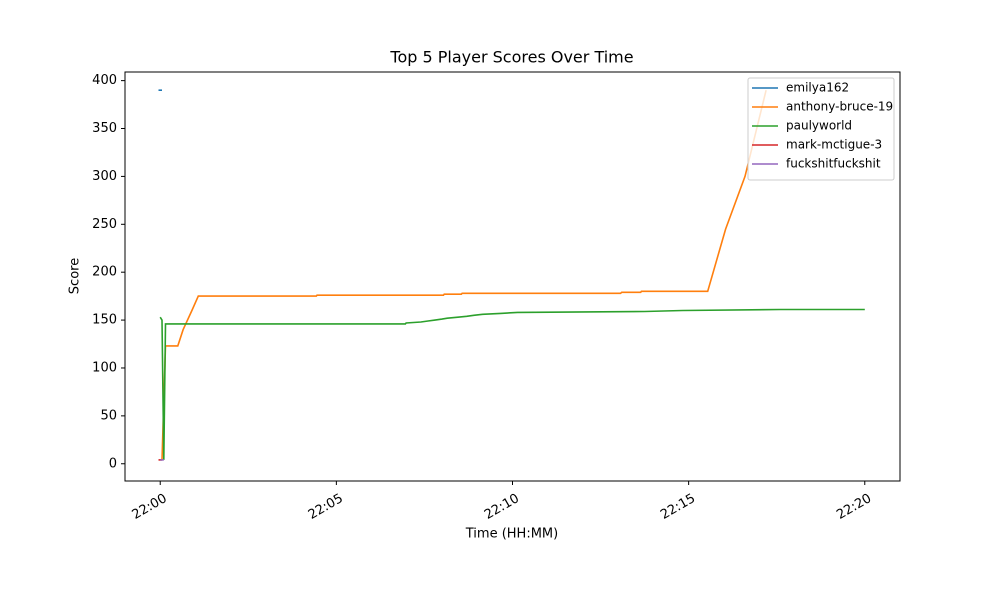 This screenshot has width=1000, height=604. Describe the element at coordinates (108, 415) in the screenshot. I see `y-tick-label: 50` at that location.